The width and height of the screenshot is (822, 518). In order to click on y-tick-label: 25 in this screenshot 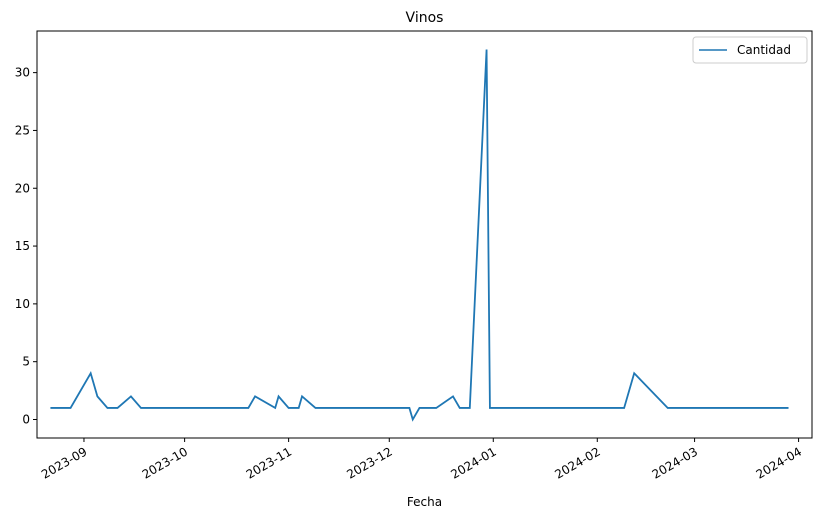, I will do `click(22, 130)`.